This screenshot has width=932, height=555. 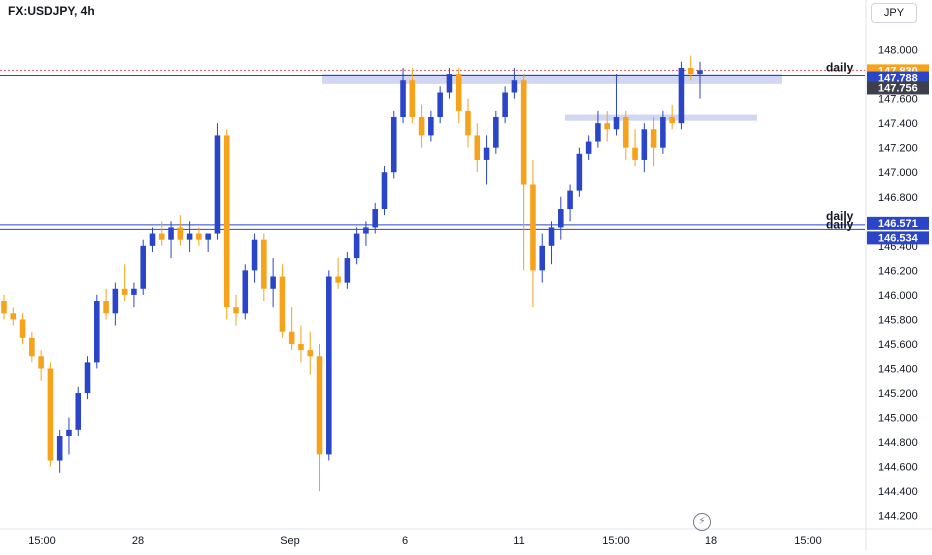 What do you see at coordinates (711, 541) in the screenshot?
I see `x-tick-label: 18` at bounding box center [711, 541].